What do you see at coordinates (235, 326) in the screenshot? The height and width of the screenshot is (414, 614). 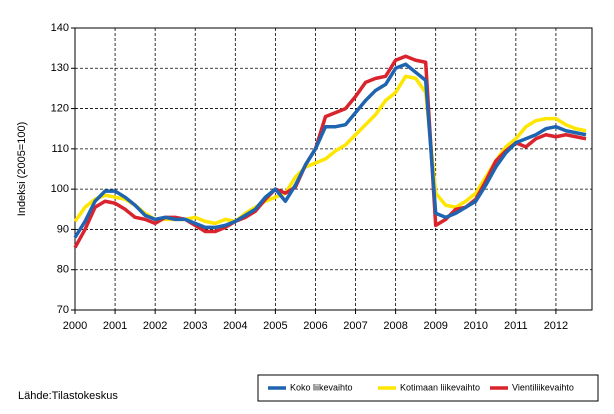 I see `x-tick-label: 2004` at bounding box center [235, 326].